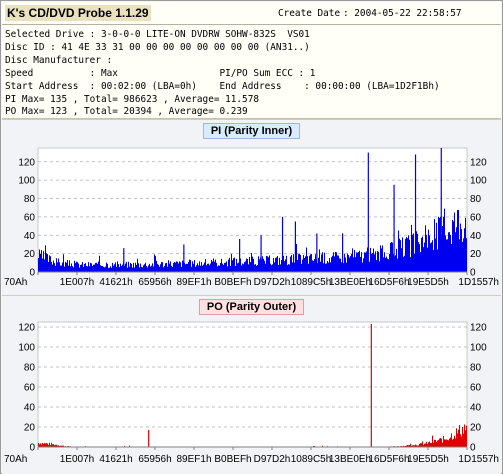  What do you see at coordinates (78, 13) in the screenshot?
I see `app-title: K's CD/DVD Probe 1.1.29` at bounding box center [78, 13].